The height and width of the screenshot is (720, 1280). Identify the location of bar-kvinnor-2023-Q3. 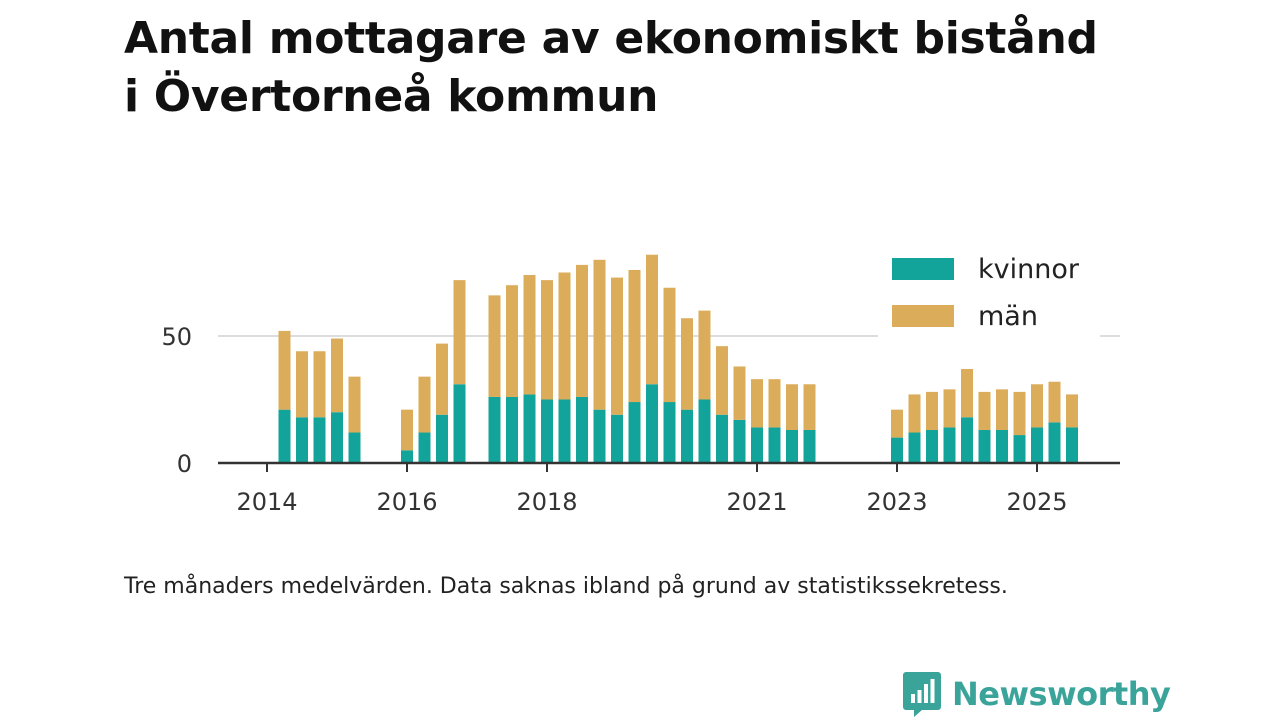
(932, 446).